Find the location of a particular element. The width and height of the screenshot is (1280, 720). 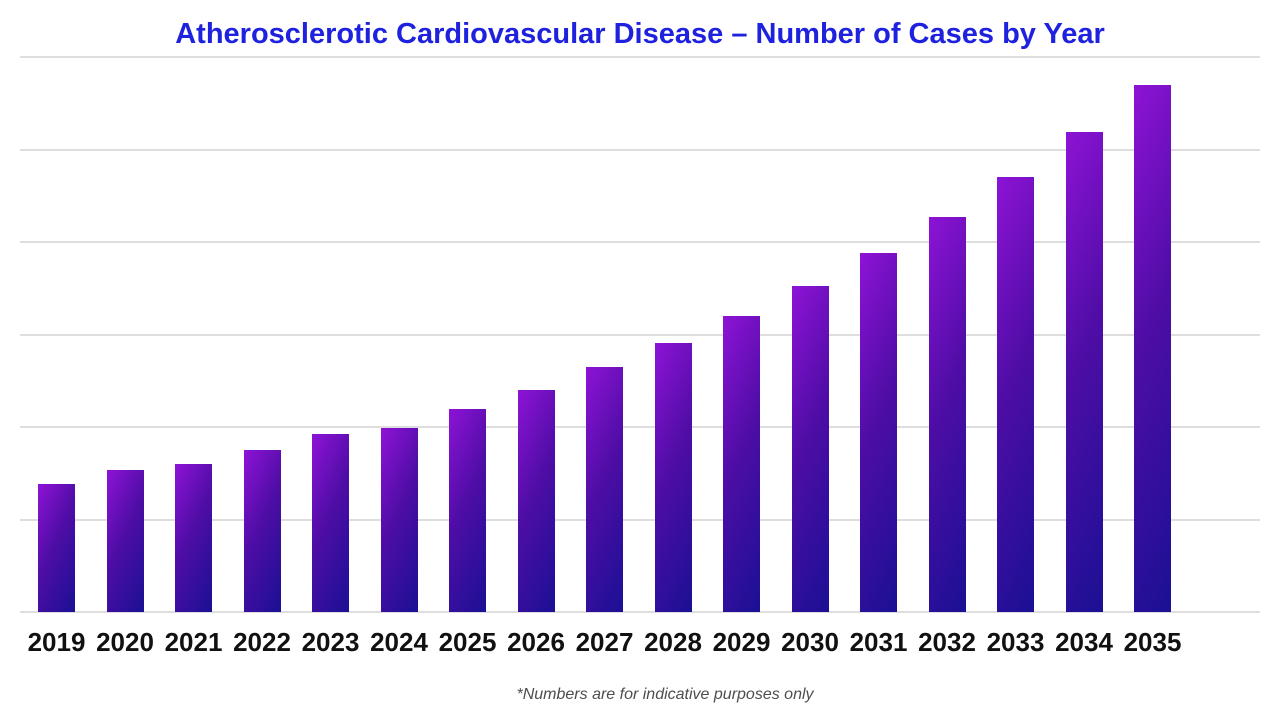

bar-2026 is located at coordinates (536, 501).